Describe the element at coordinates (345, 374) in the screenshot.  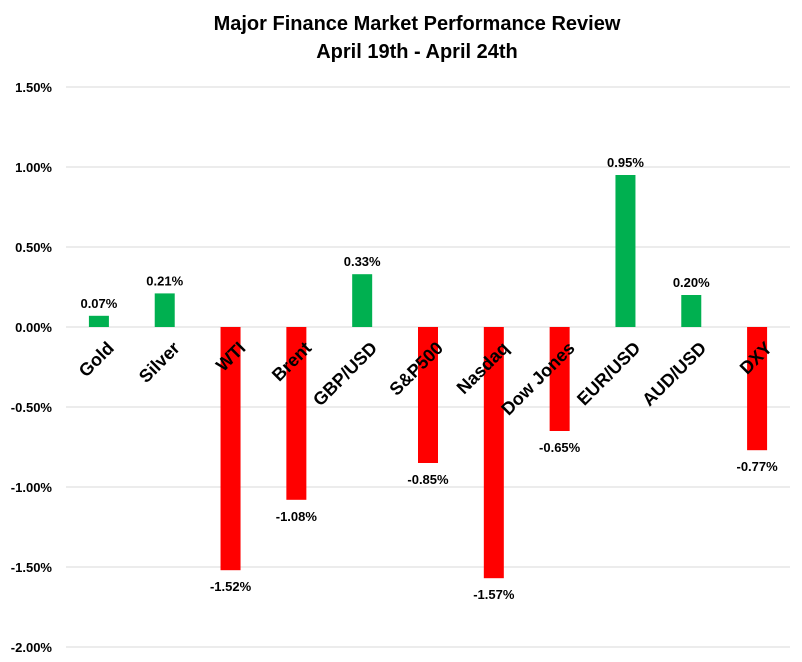
I see `x-category-label: GBP/USD` at that location.